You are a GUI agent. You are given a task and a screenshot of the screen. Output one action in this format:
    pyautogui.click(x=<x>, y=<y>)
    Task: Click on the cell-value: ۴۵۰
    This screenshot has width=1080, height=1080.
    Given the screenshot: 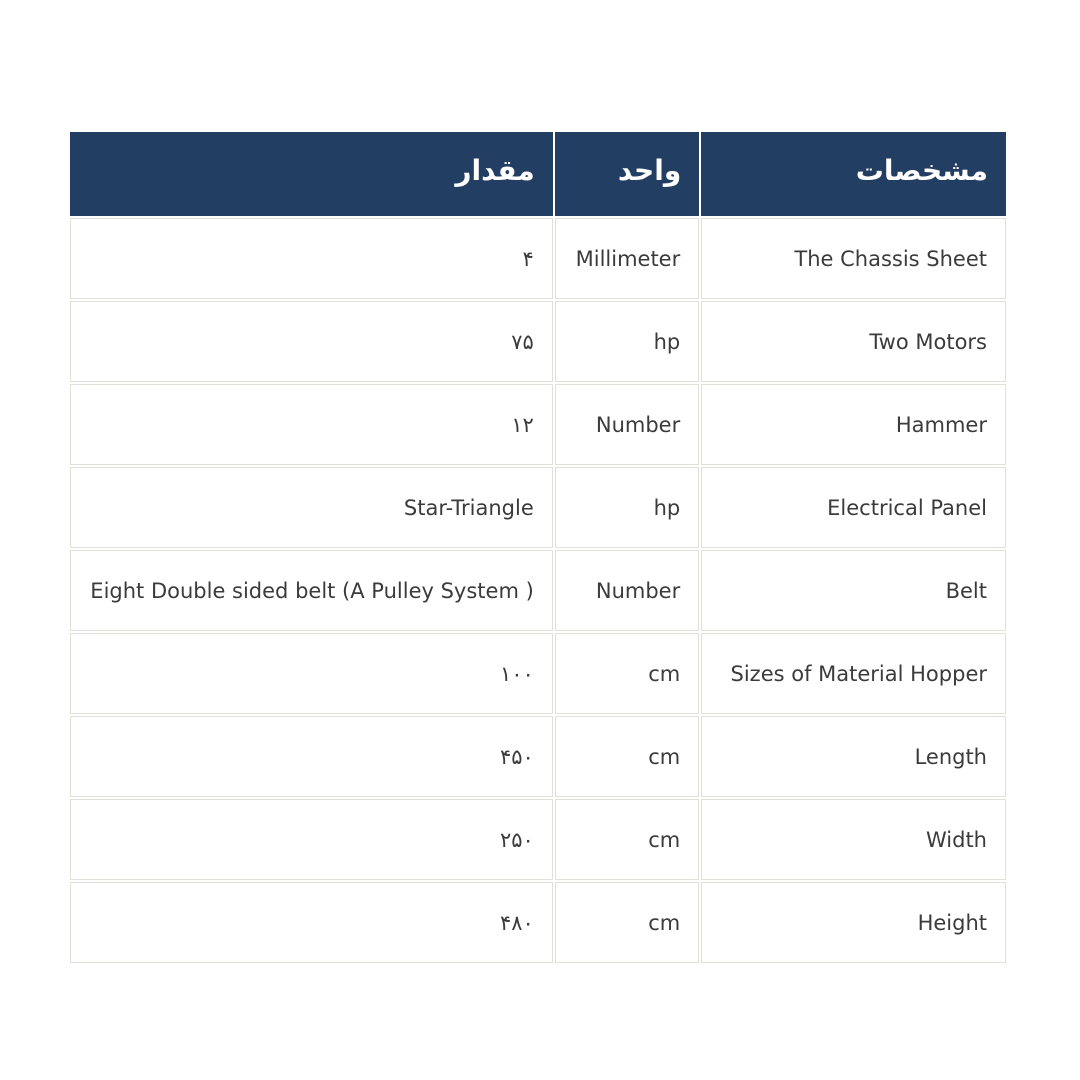 What is the action you would take?
    pyautogui.click(x=311, y=756)
    